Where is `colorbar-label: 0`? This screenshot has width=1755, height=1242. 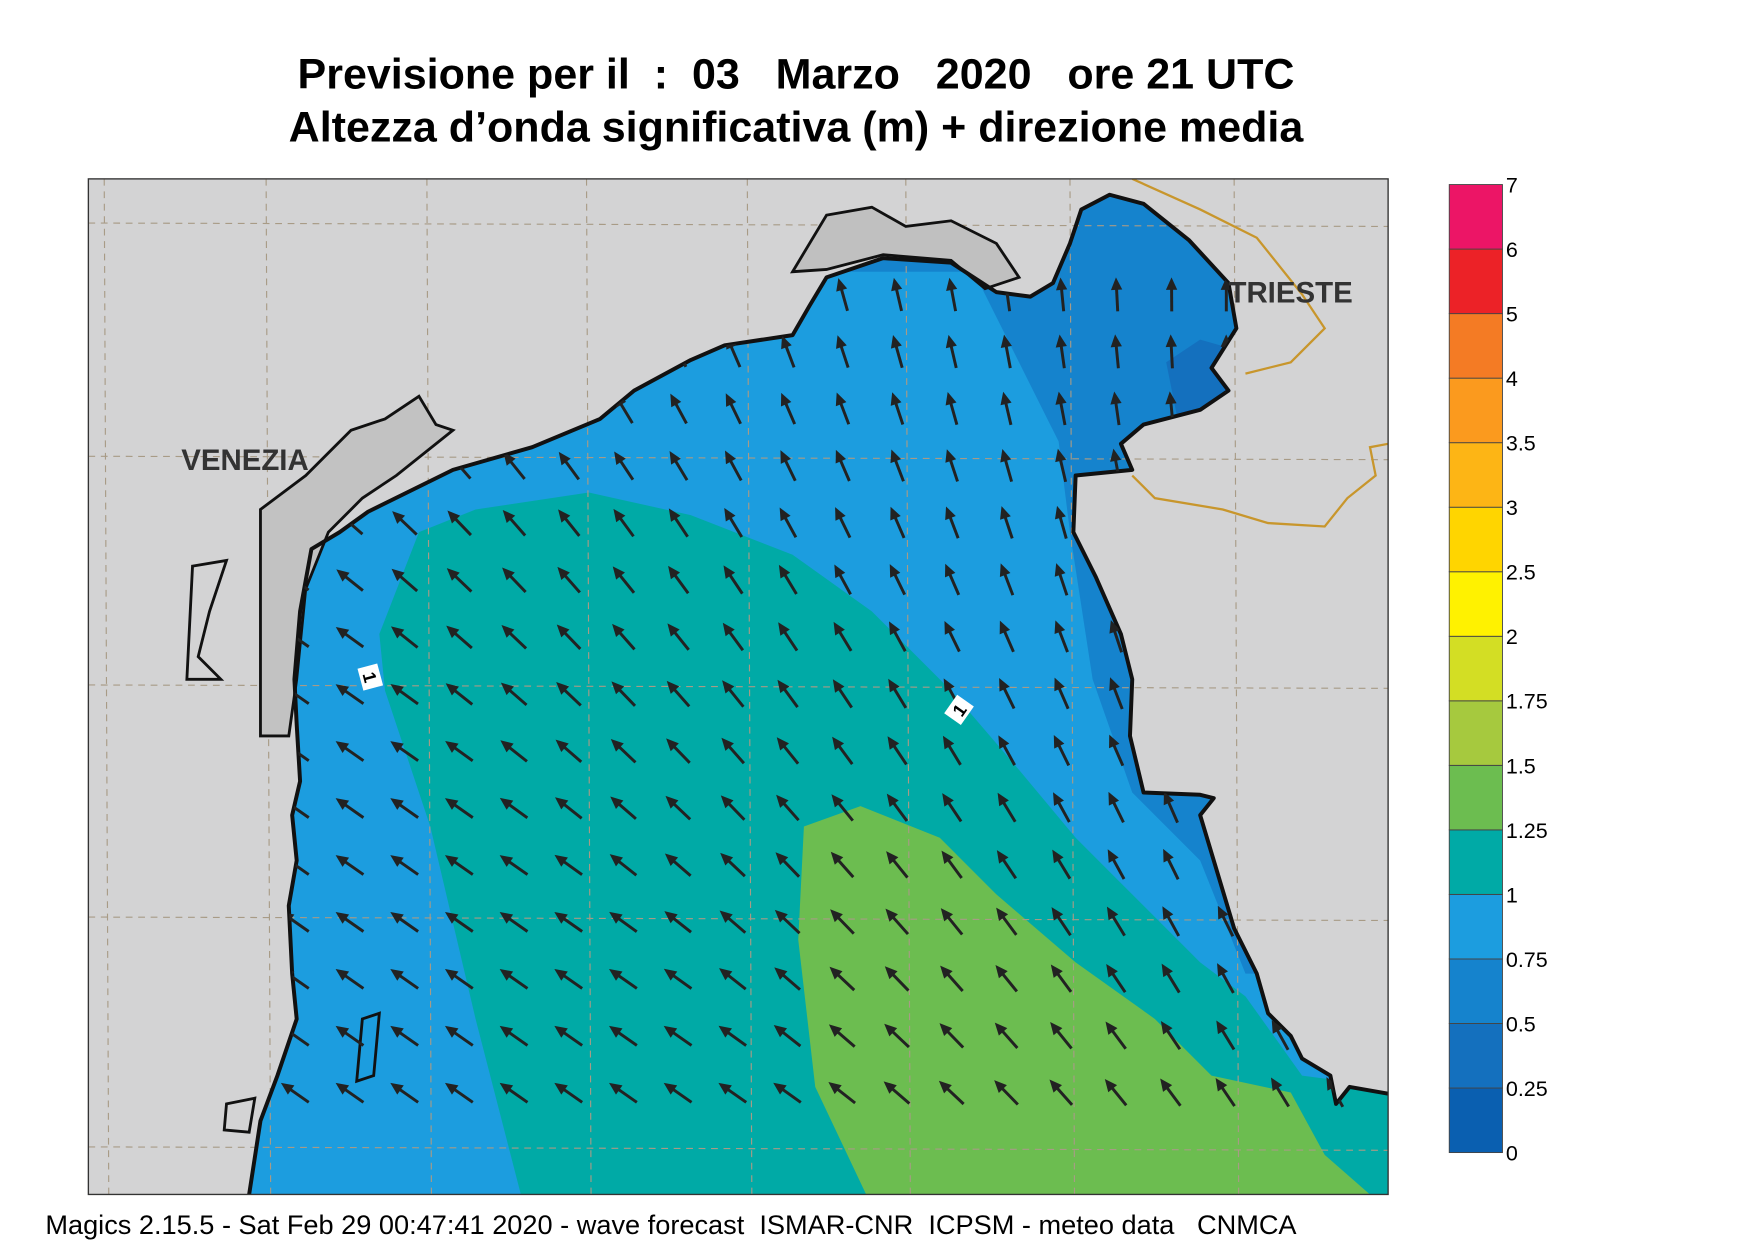
colorbar-label: 0 is located at coordinates (1512, 1153).